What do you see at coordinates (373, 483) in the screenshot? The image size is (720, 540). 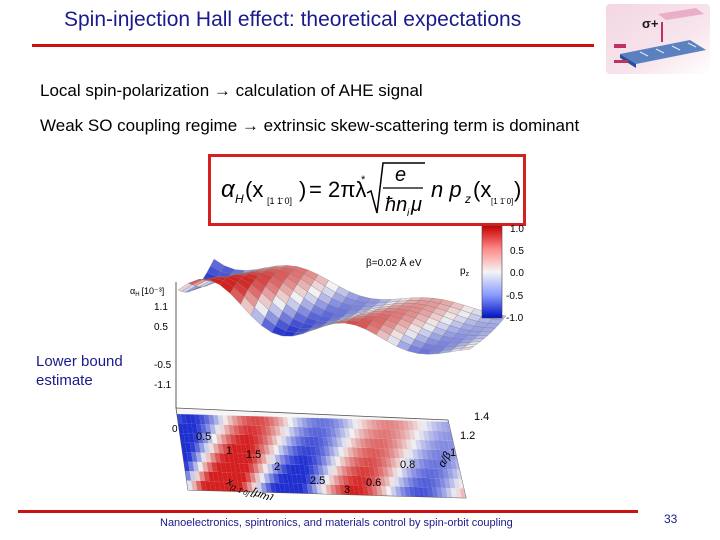 I see `y-tick-4: 0.6` at bounding box center [373, 483].